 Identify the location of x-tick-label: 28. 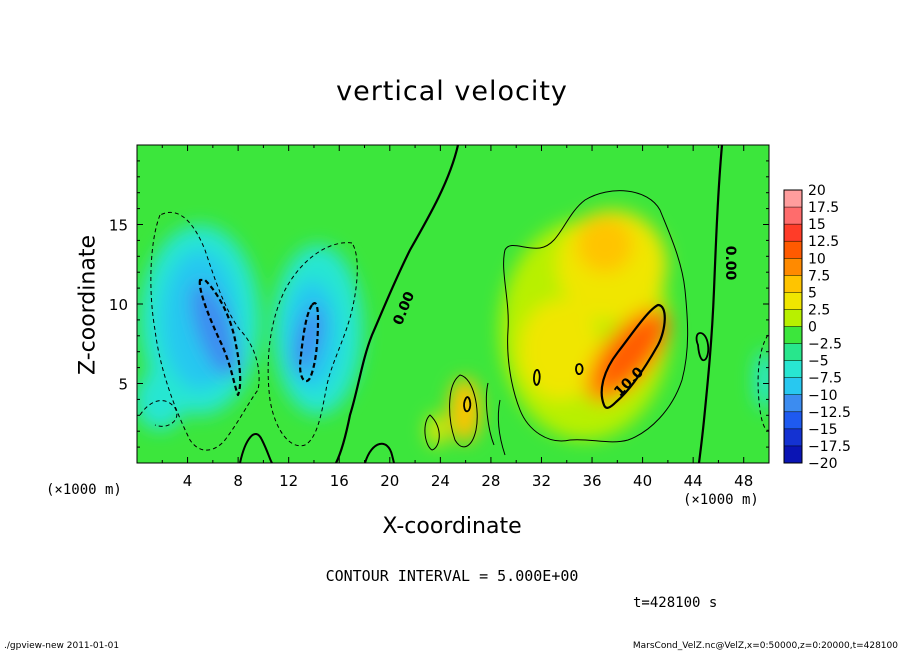
(490, 481).